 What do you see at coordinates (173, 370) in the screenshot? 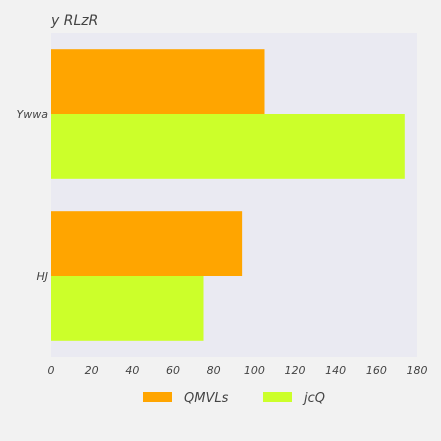
I see `x-tick-label: 60` at bounding box center [173, 370].